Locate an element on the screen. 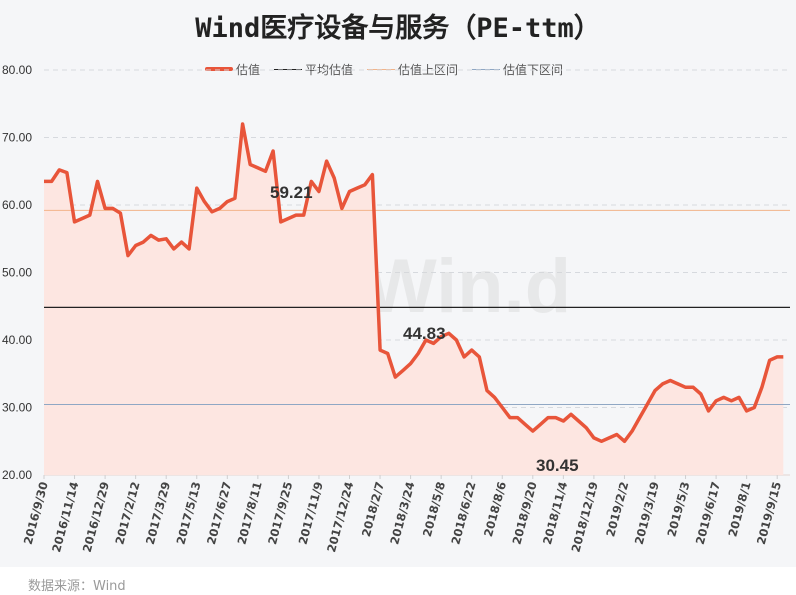 The image size is (796, 595). x-tick-label: 2017/6/27 is located at coordinates (219, 513).